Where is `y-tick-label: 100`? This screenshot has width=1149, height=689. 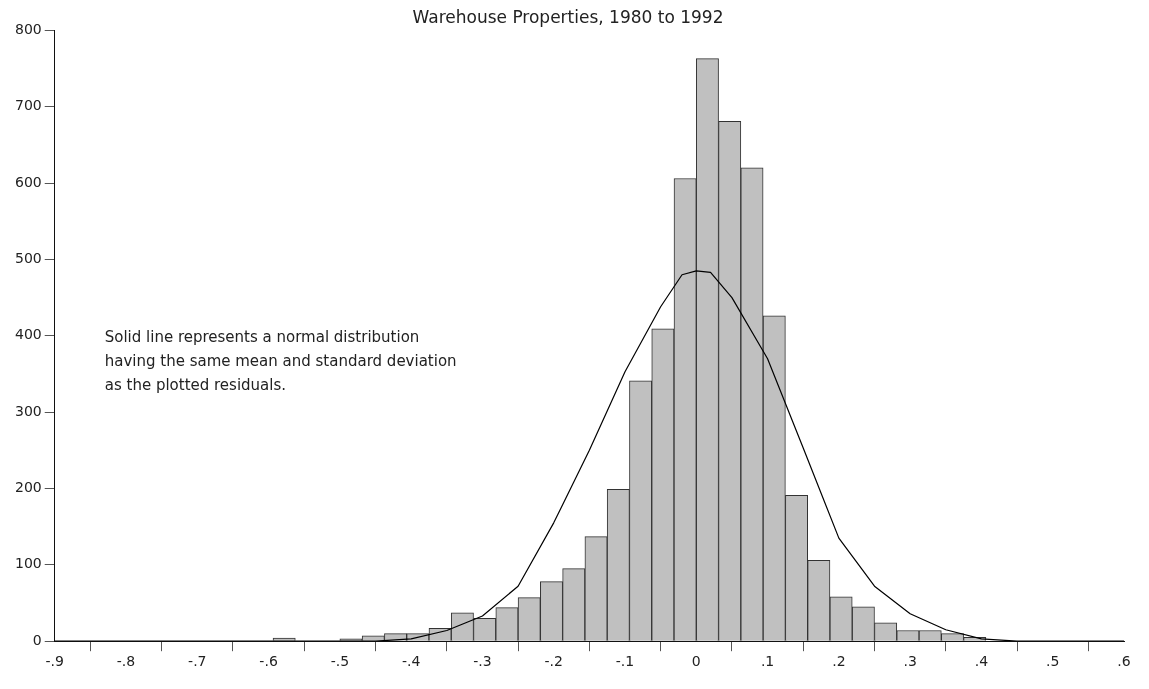 y-tick-label: 100 is located at coordinates (28, 563).